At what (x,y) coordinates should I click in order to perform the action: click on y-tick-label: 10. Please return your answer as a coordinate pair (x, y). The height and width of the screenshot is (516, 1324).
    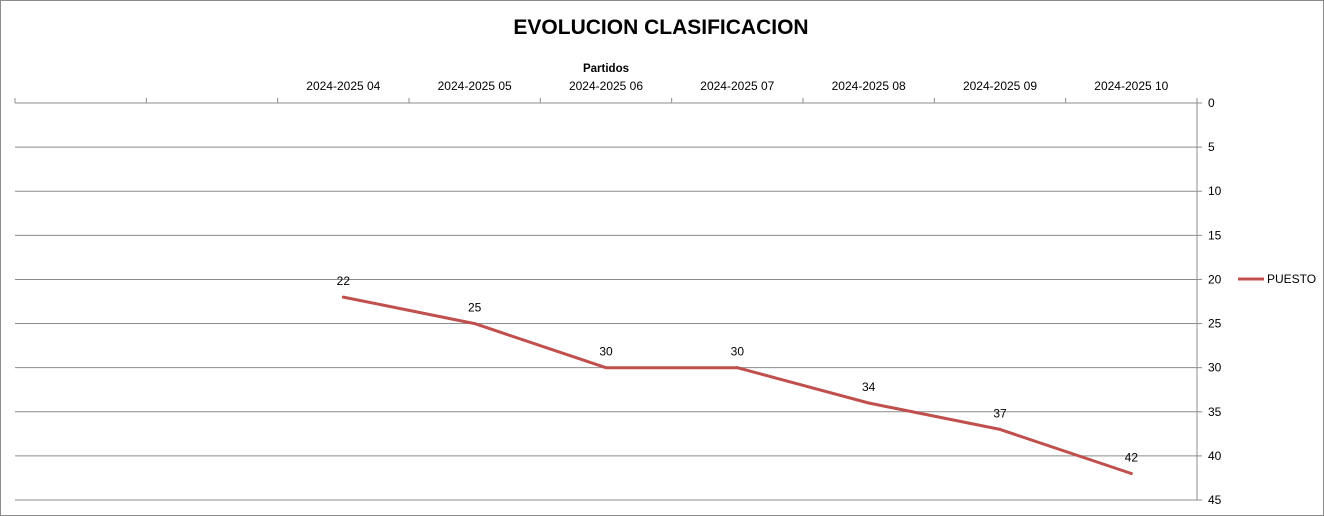
    Looking at the image, I should click on (1215, 191).